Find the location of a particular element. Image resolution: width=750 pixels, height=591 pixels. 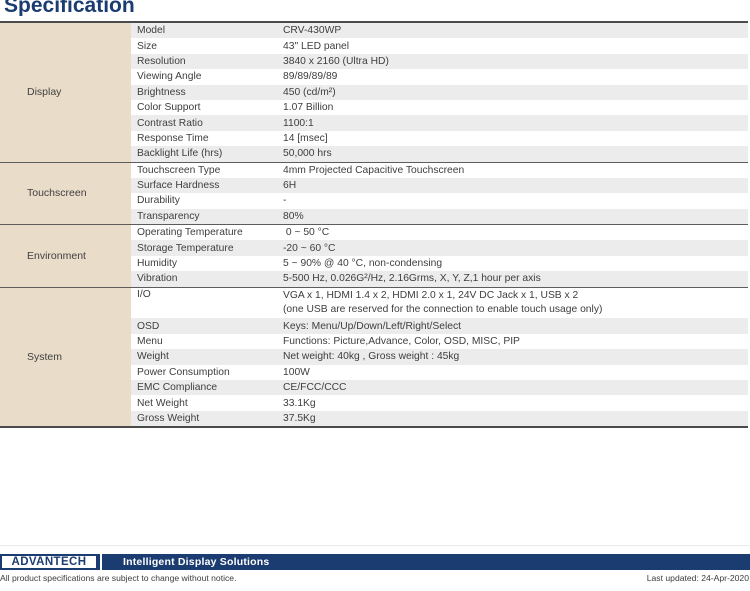

spec-value: 89/89/89/89 is located at coordinates (310, 77).